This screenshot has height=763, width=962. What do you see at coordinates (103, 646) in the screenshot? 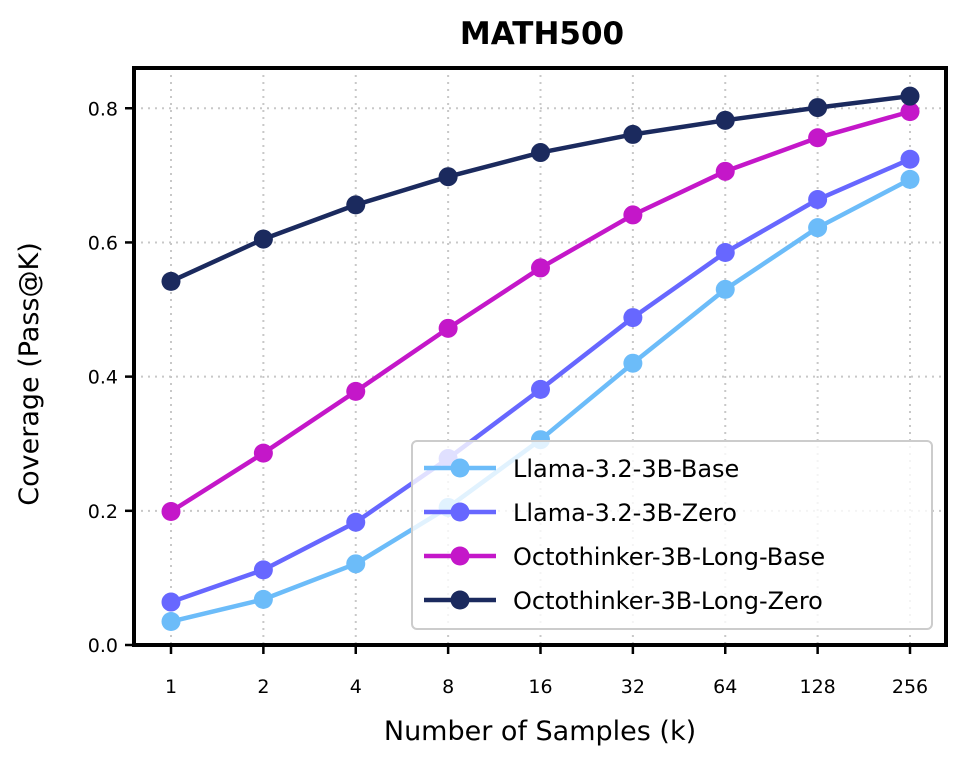
I see `y-tick-label: 0.0` at bounding box center [103, 646].